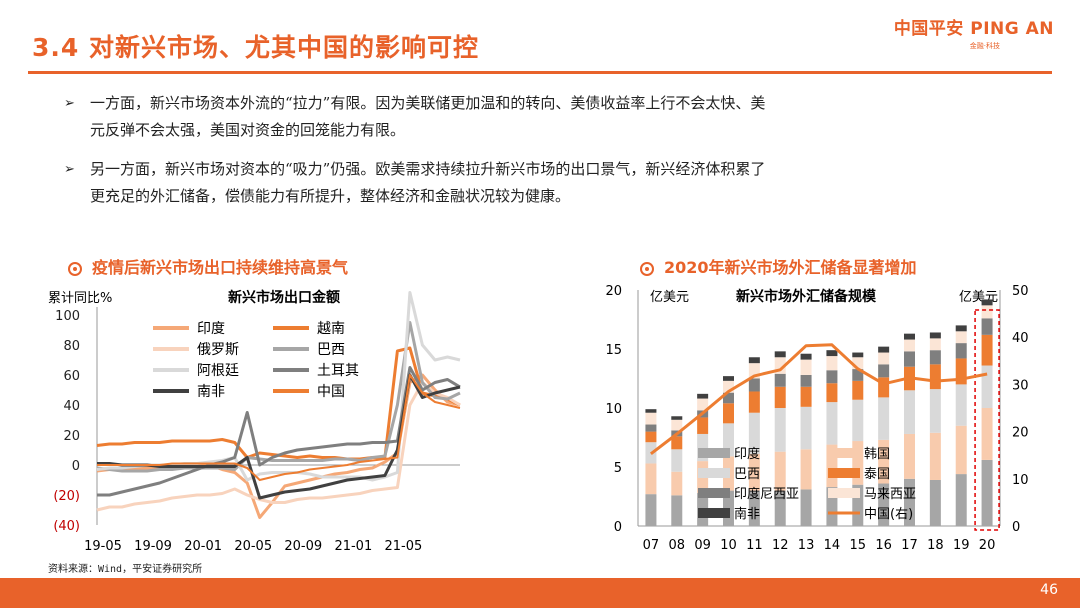 Image resolution: width=1080 pixels, height=608 pixels. I want to click on right-section-title: 2020年新兴市场外汇储备显著增加, so click(778, 266).